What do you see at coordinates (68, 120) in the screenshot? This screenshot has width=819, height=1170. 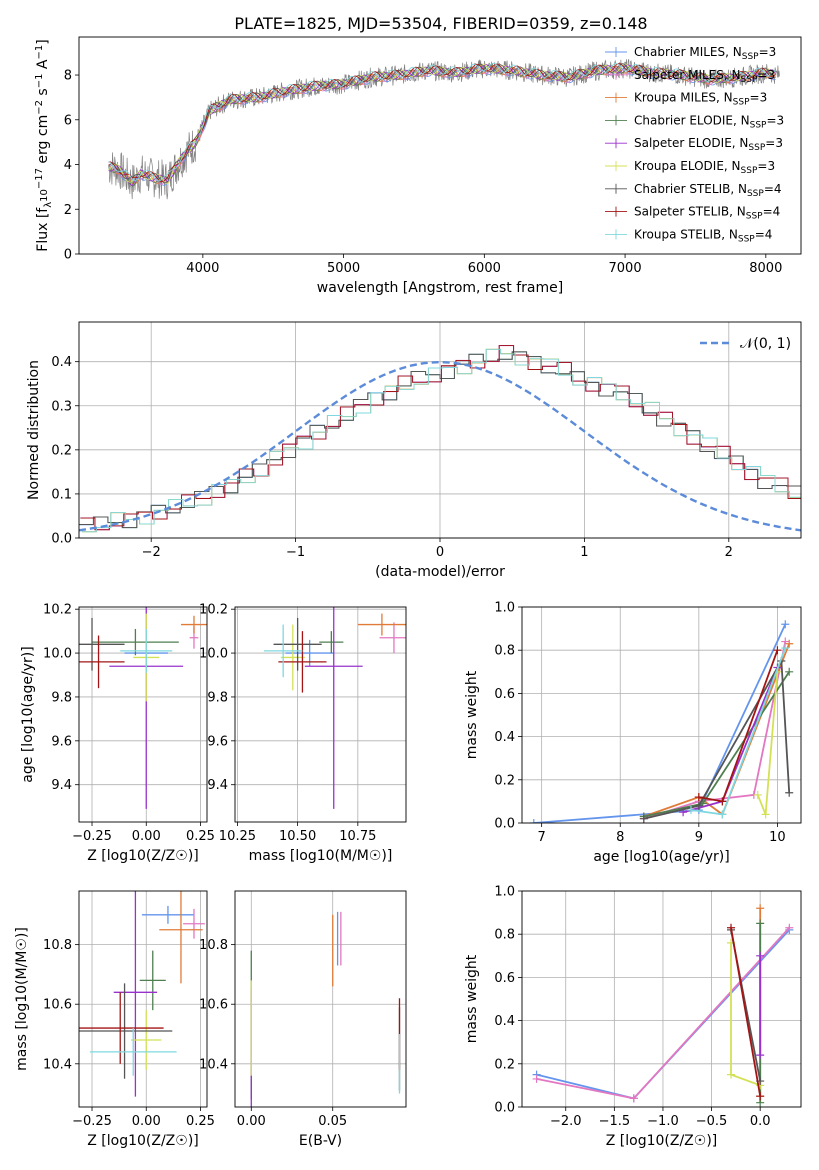 I see `y-tick-label: 6` at bounding box center [68, 120].